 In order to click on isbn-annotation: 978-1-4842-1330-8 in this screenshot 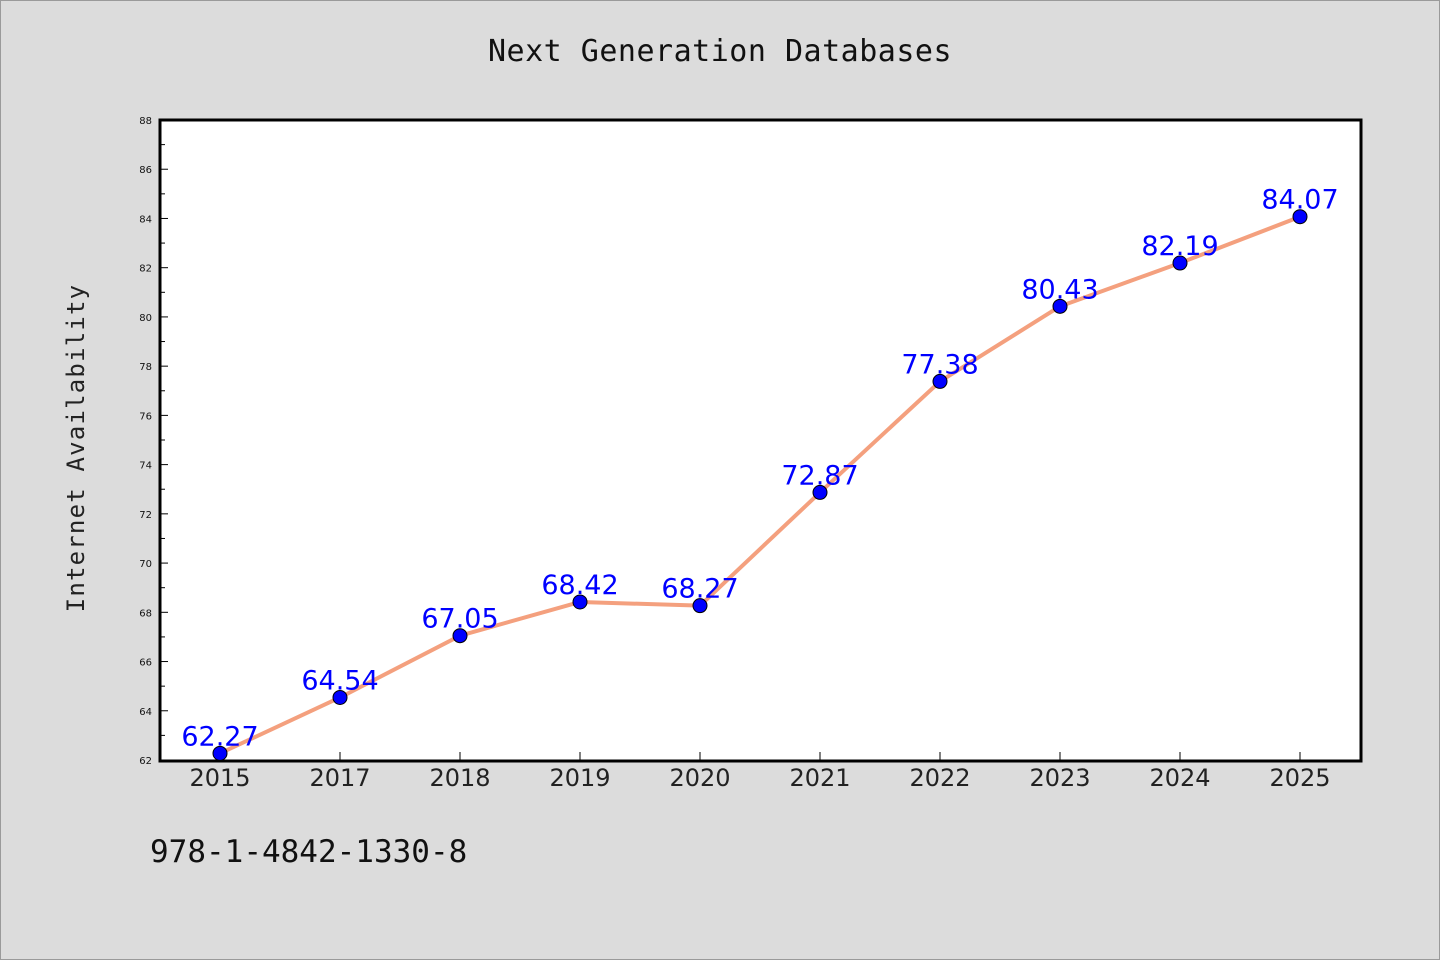, I will do `click(309, 852)`.